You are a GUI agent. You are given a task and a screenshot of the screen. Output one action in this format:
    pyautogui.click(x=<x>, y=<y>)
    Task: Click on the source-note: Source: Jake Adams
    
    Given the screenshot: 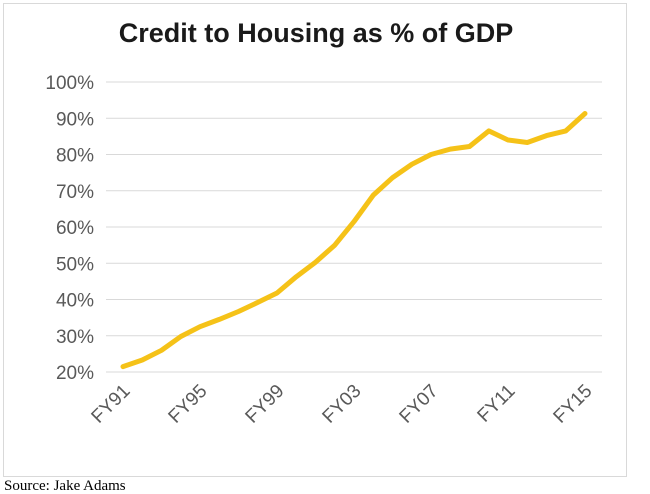 What is the action you would take?
    pyautogui.click(x=65, y=486)
    